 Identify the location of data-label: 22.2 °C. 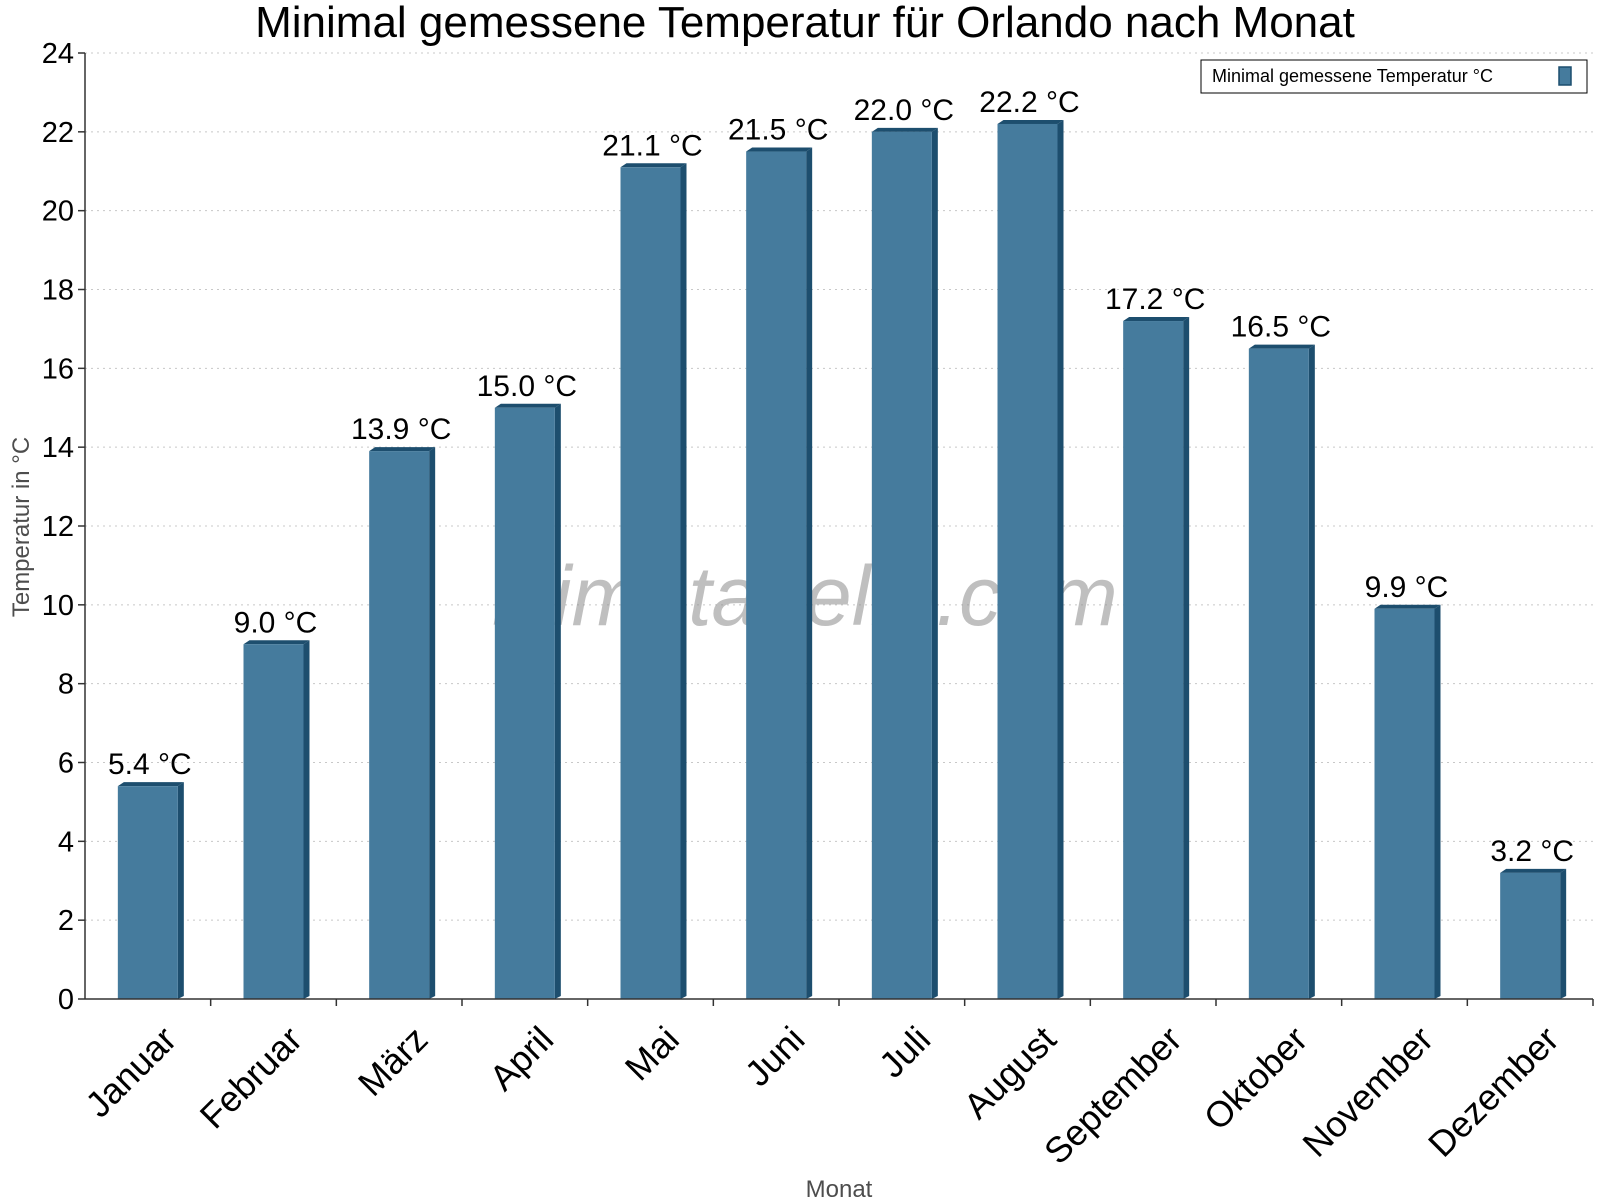
(1029, 102).